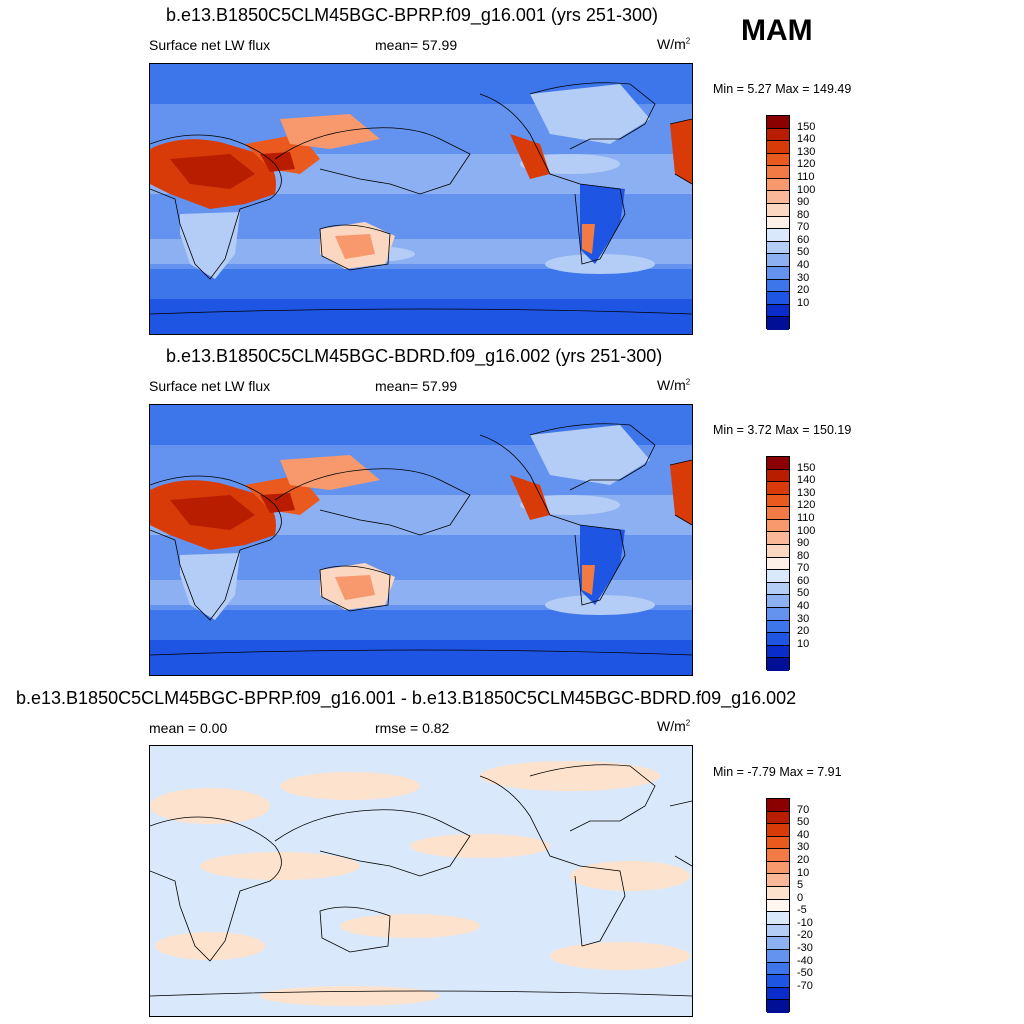  Describe the element at coordinates (412, 728) in the screenshot. I see `panel3-rmse-label: rmse = 0.82` at that location.